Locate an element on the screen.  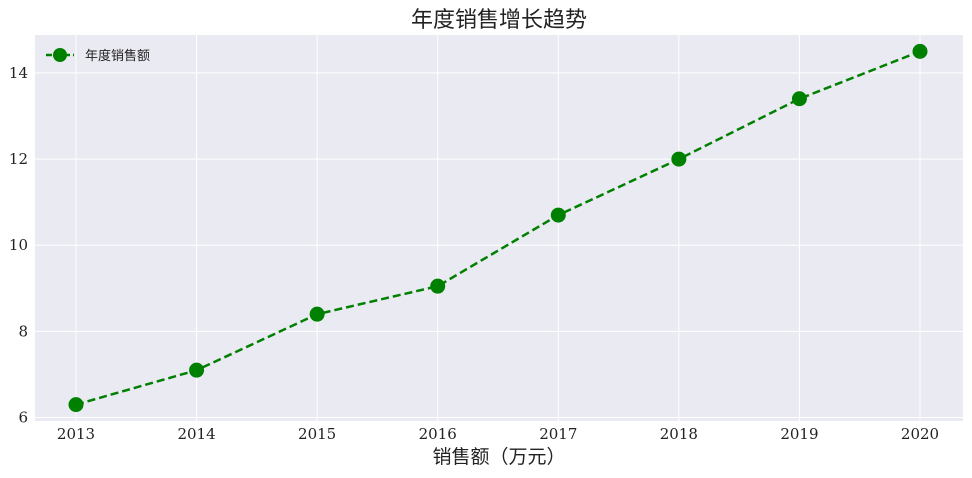
x-tick-label: 2020 is located at coordinates (920, 434).